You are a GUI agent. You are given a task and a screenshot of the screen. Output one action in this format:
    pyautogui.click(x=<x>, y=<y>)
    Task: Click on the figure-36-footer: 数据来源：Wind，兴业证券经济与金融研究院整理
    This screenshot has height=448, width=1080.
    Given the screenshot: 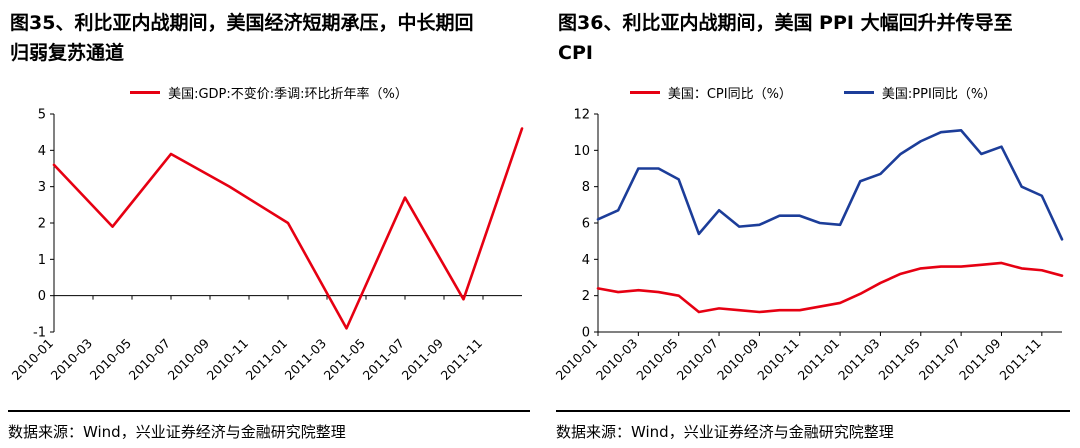 What is the action you would take?
    pyautogui.click(x=813, y=429)
    